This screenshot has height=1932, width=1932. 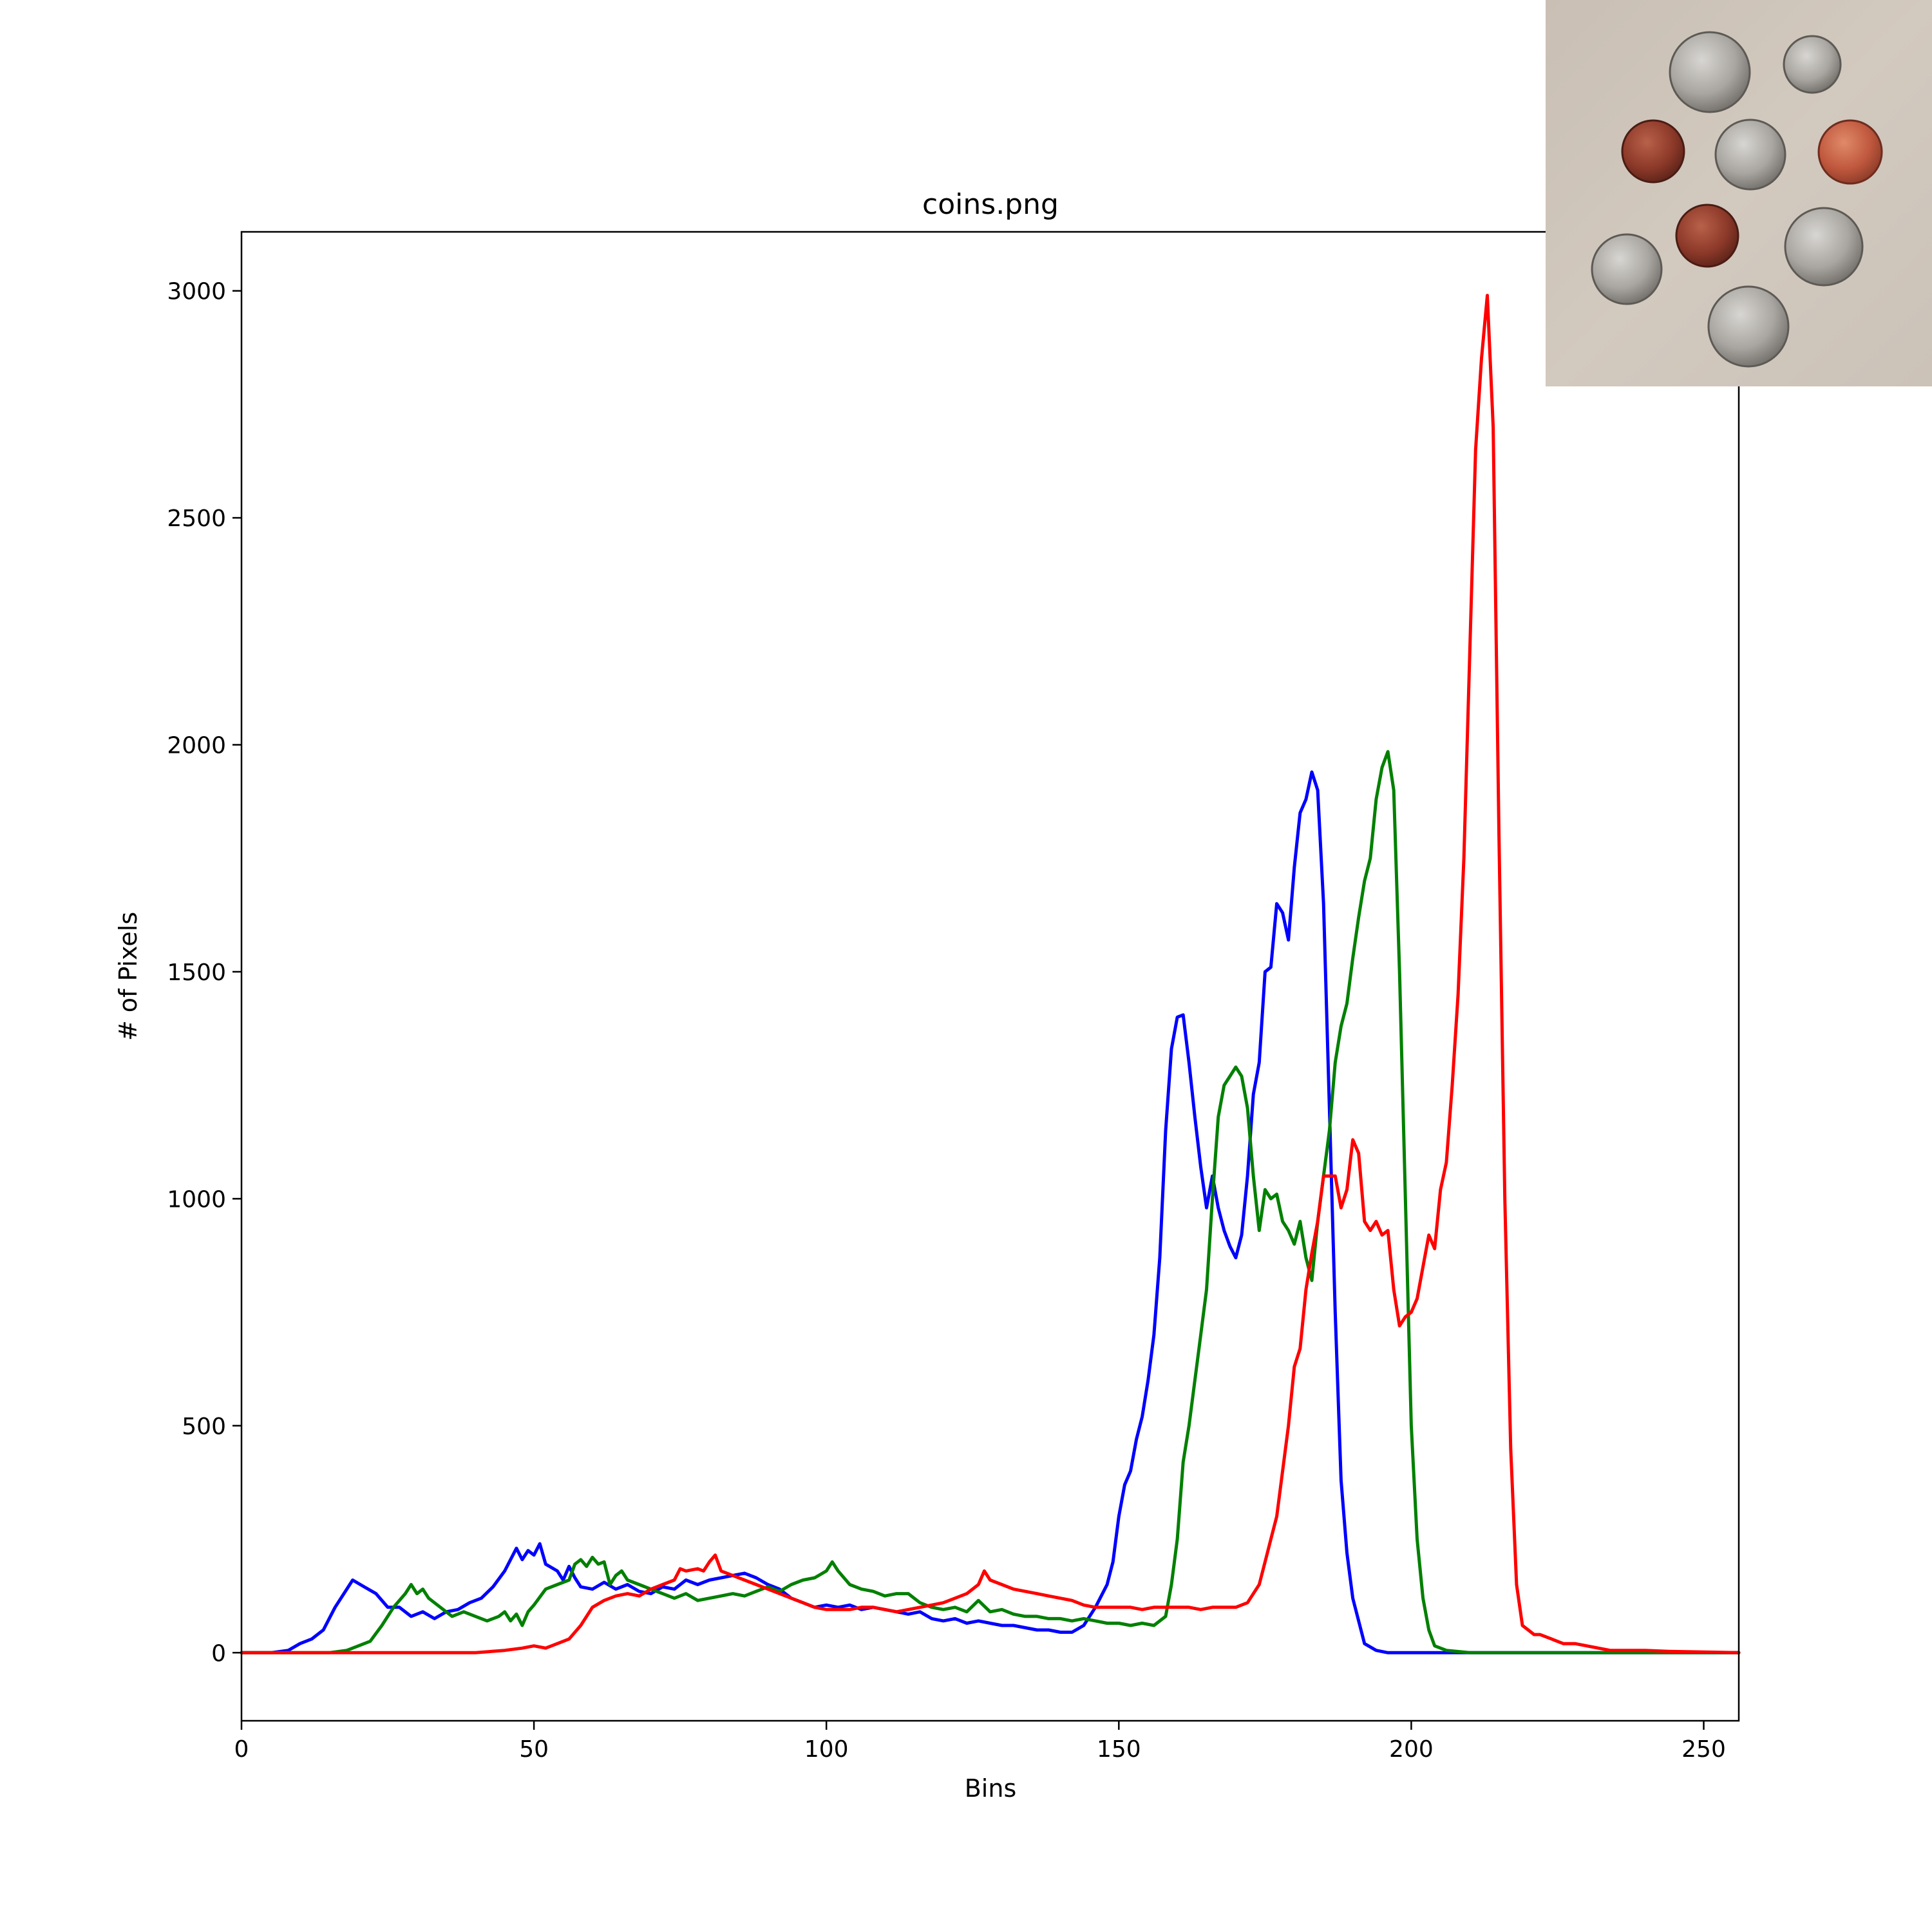 I want to click on y-tick-label: 3000, so click(x=197, y=292).